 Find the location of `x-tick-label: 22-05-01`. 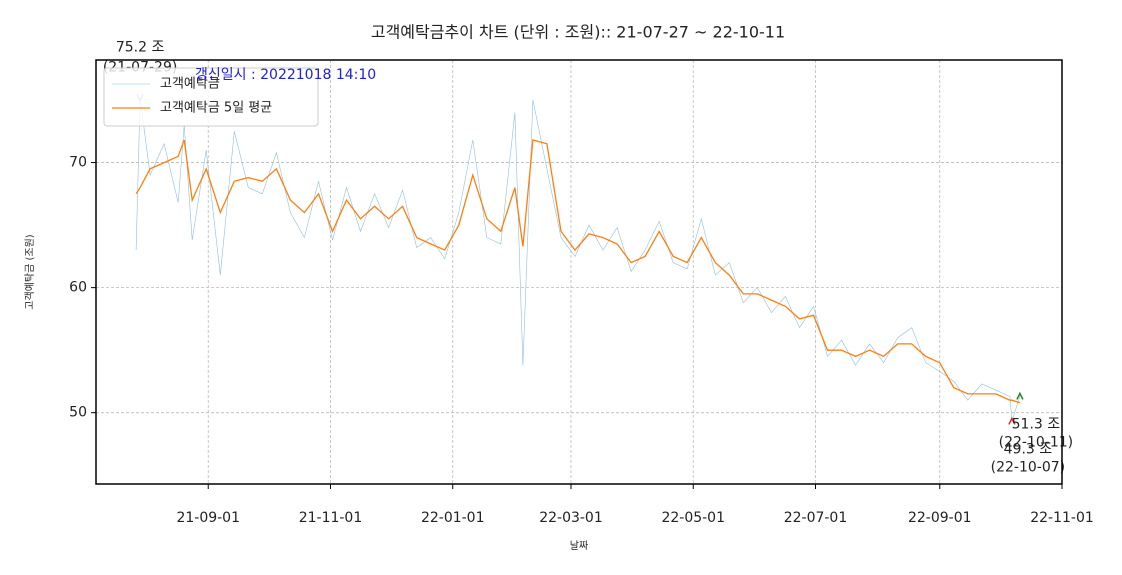

x-tick-label: 22-05-01 is located at coordinates (693, 518).